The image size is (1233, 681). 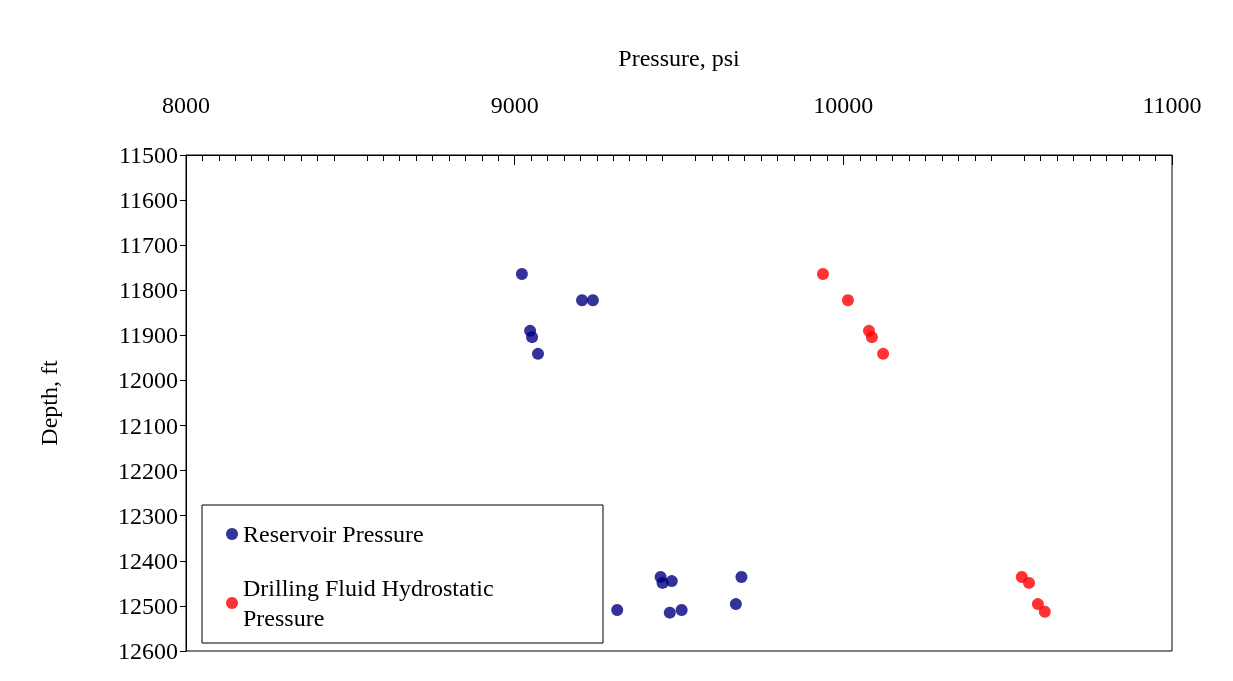 What do you see at coordinates (148, 605) in the screenshot?
I see `y-tick-label: 12500` at bounding box center [148, 605].